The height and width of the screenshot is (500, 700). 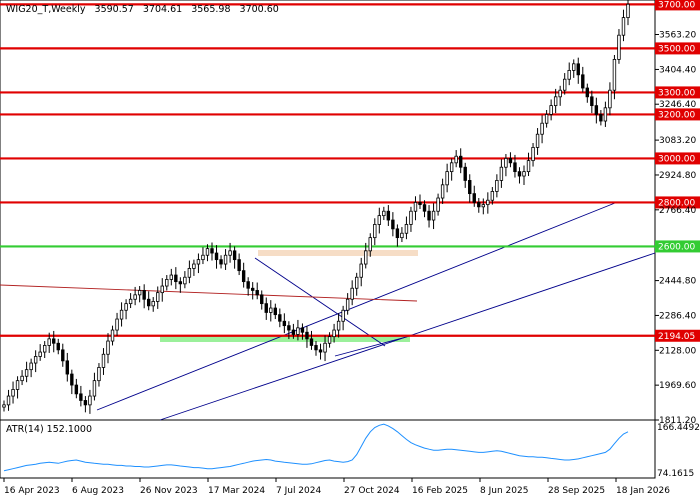 I want to click on x-tick-label: 27 Oct 2024, so click(x=372, y=491).